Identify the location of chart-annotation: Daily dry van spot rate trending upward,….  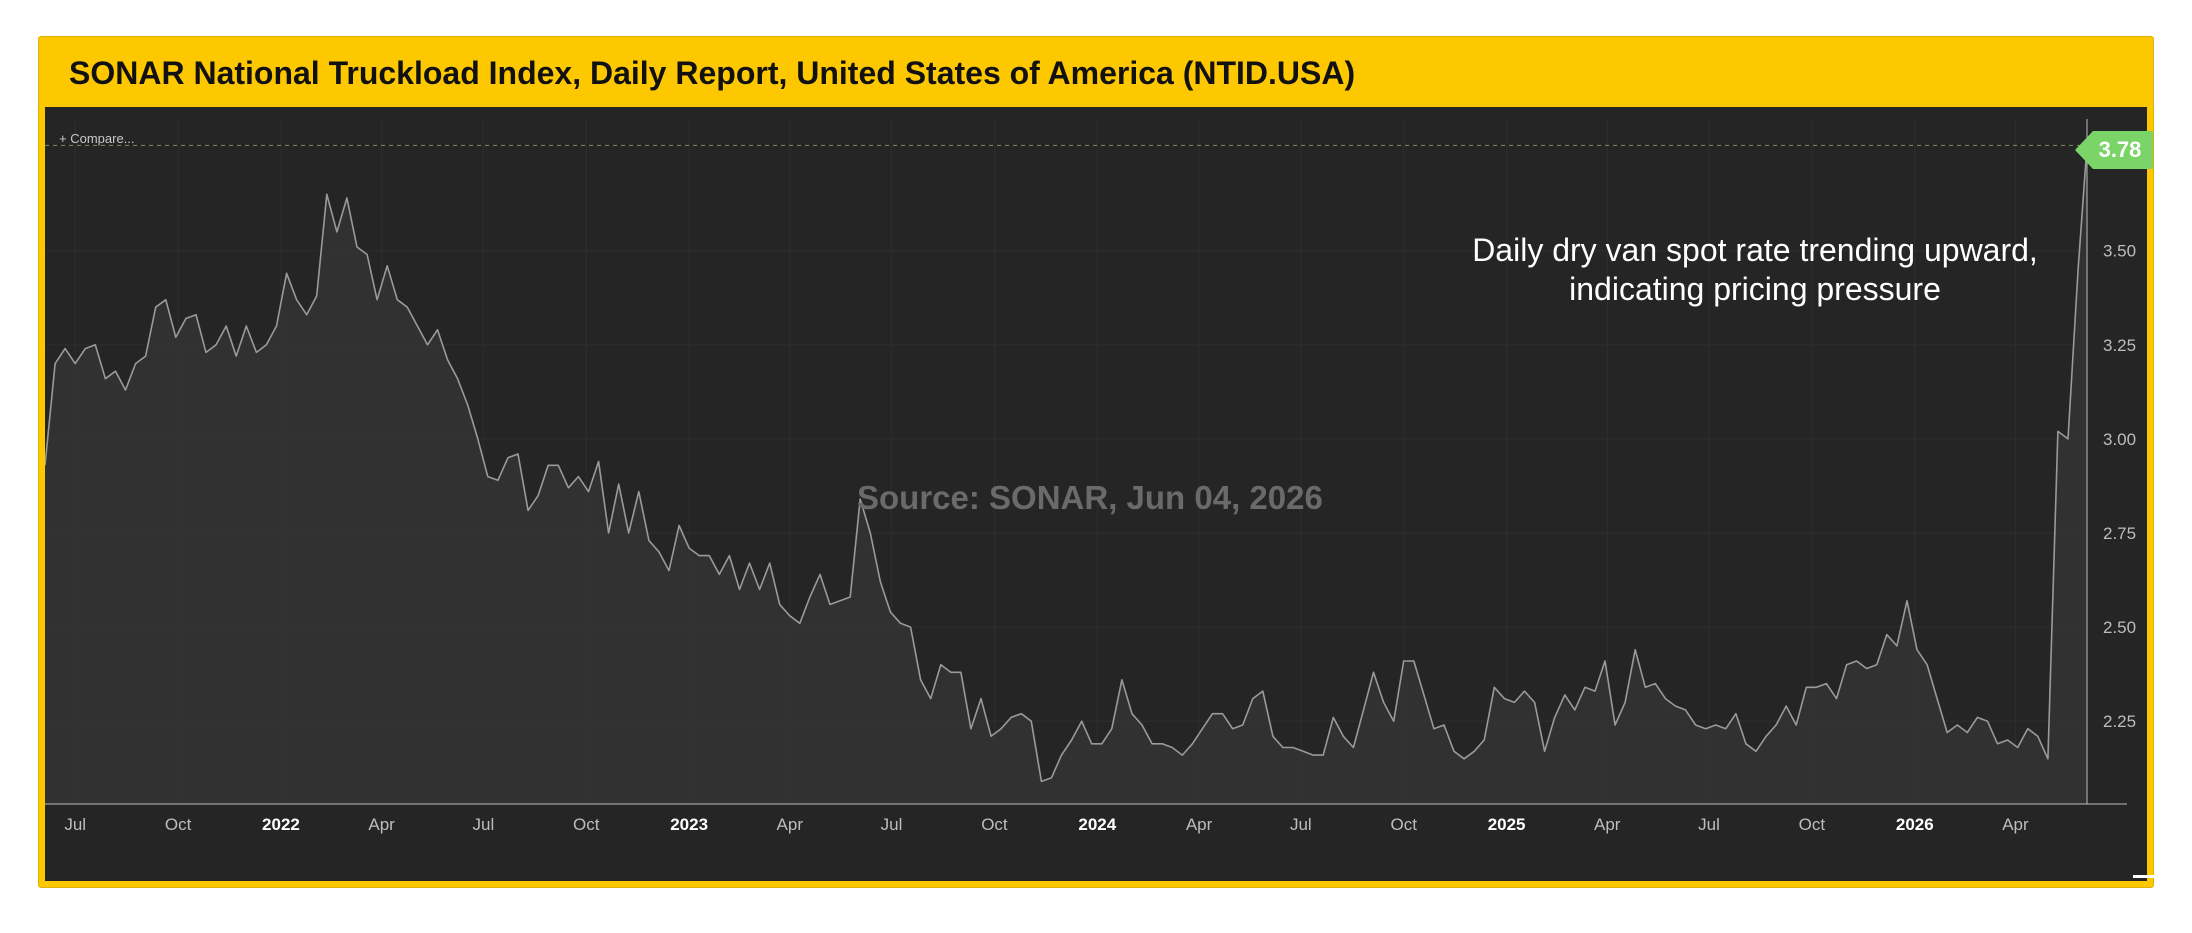
(1755, 270).